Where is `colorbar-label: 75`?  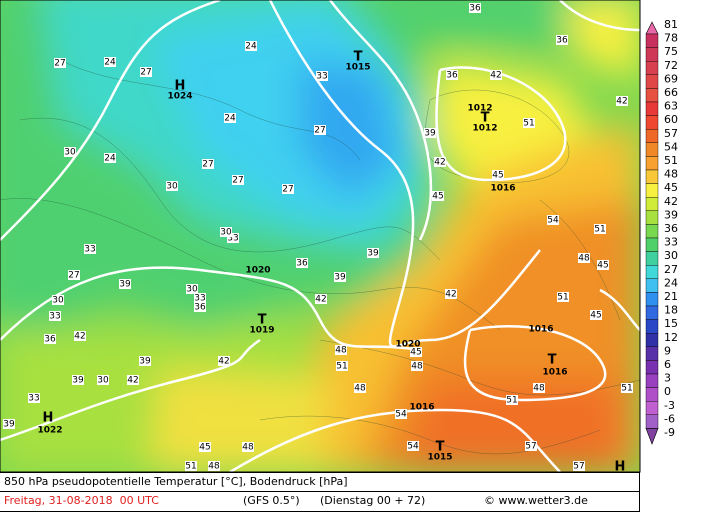 colorbar-label: 75 is located at coordinates (671, 51).